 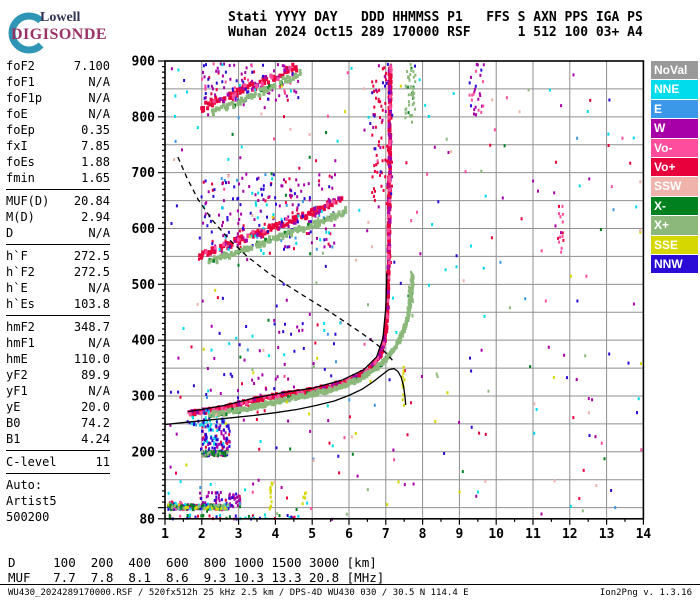 What do you see at coordinates (58, 304) in the screenshot?
I see `parameter-row-hes: h`Es 103.8` at bounding box center [58, 304].